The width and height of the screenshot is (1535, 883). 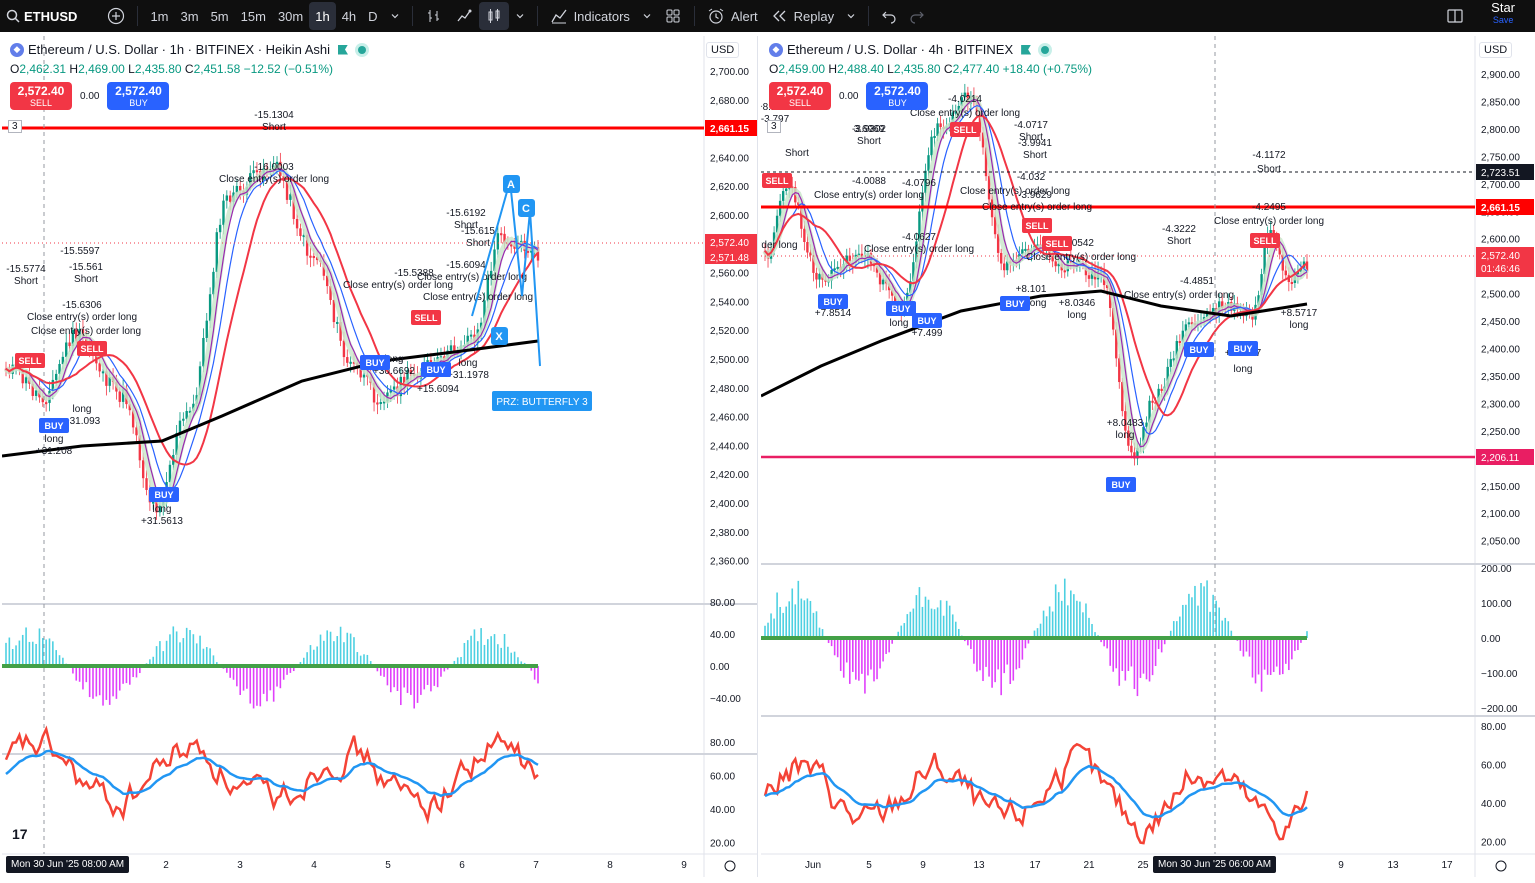 What do you see at coordinates (851, 16) in the screenshot?
I see `replay-dropdown` at bounding box center [851, 16].